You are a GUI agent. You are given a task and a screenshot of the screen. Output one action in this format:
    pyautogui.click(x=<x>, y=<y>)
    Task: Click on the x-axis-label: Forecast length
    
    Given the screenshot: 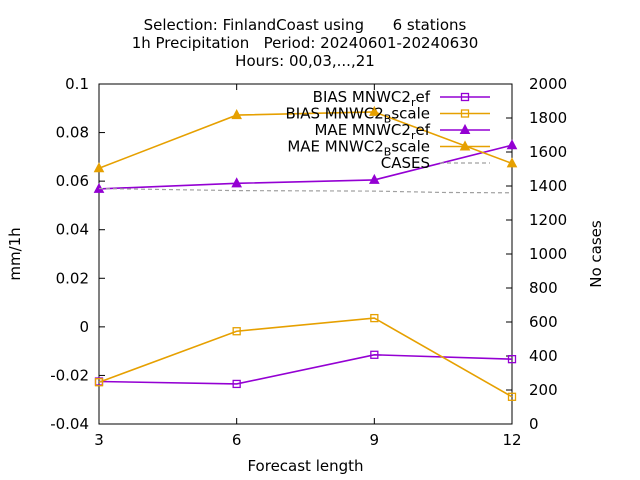 What is the action you would take?
    pyautogui.click(x=305, y=466)
    